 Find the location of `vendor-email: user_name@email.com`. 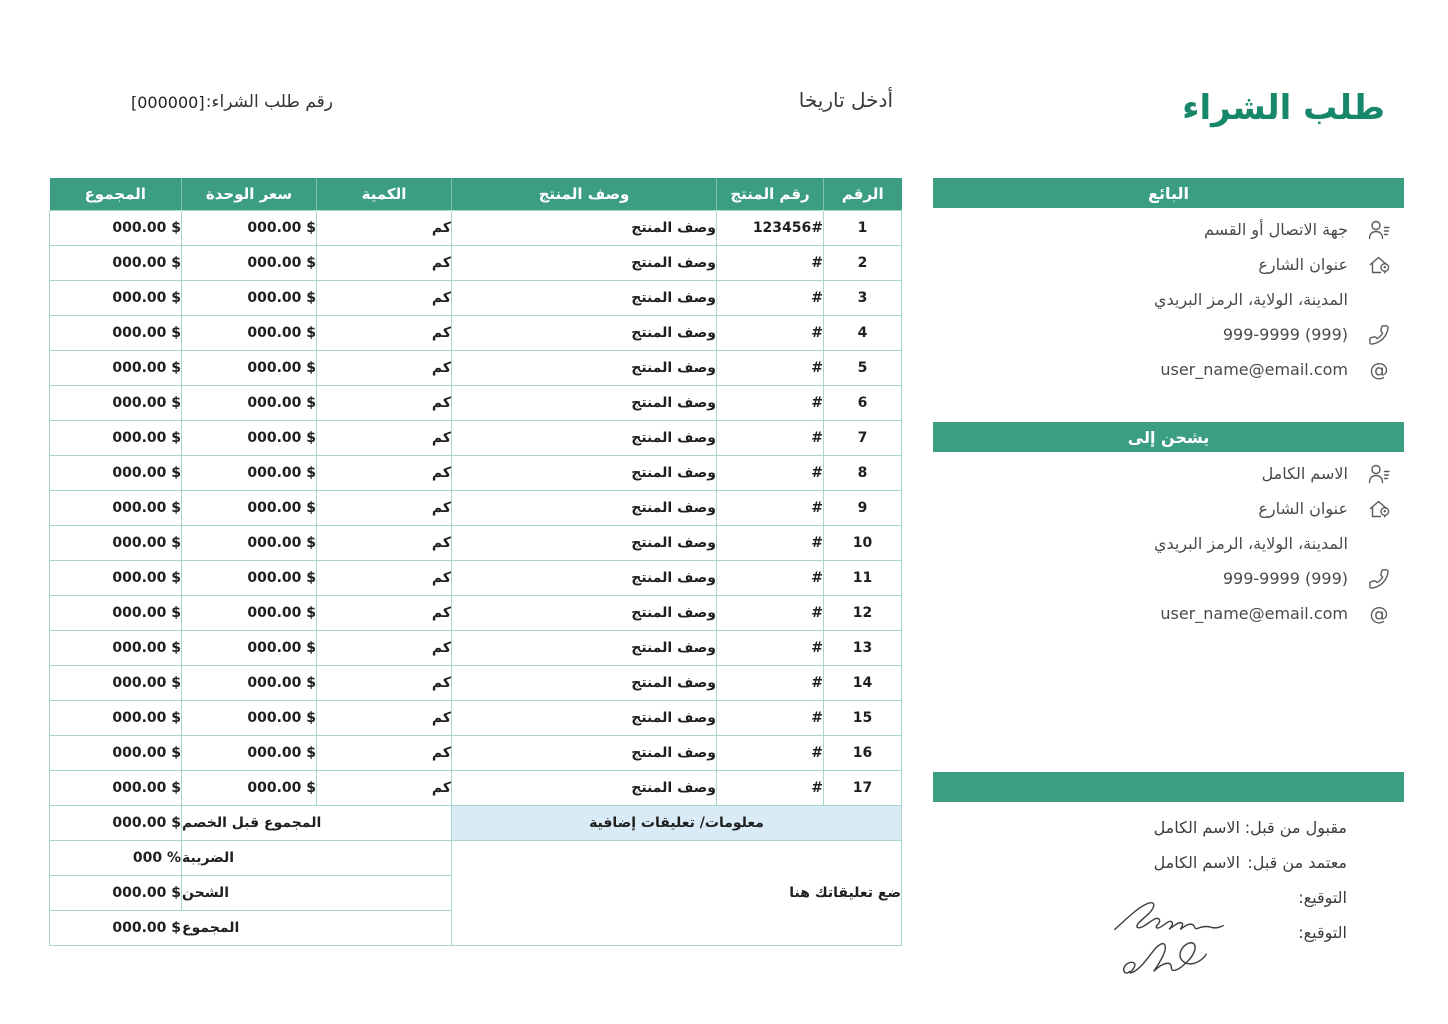

vendor-email: user_name@email.com is located at coordinates (1254, 369).